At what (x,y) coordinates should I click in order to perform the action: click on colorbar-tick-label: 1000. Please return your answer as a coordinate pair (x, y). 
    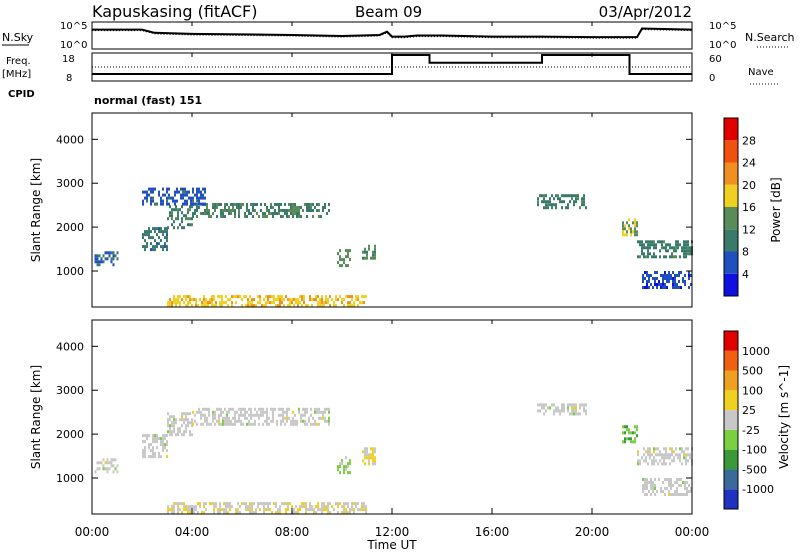
    Looking at the image, I should click on (756, 351).